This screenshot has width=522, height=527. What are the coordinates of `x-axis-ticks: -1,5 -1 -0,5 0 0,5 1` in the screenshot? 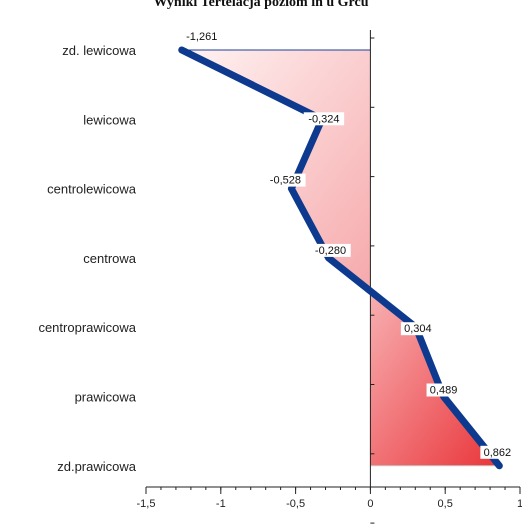 It's located at (329, 498).